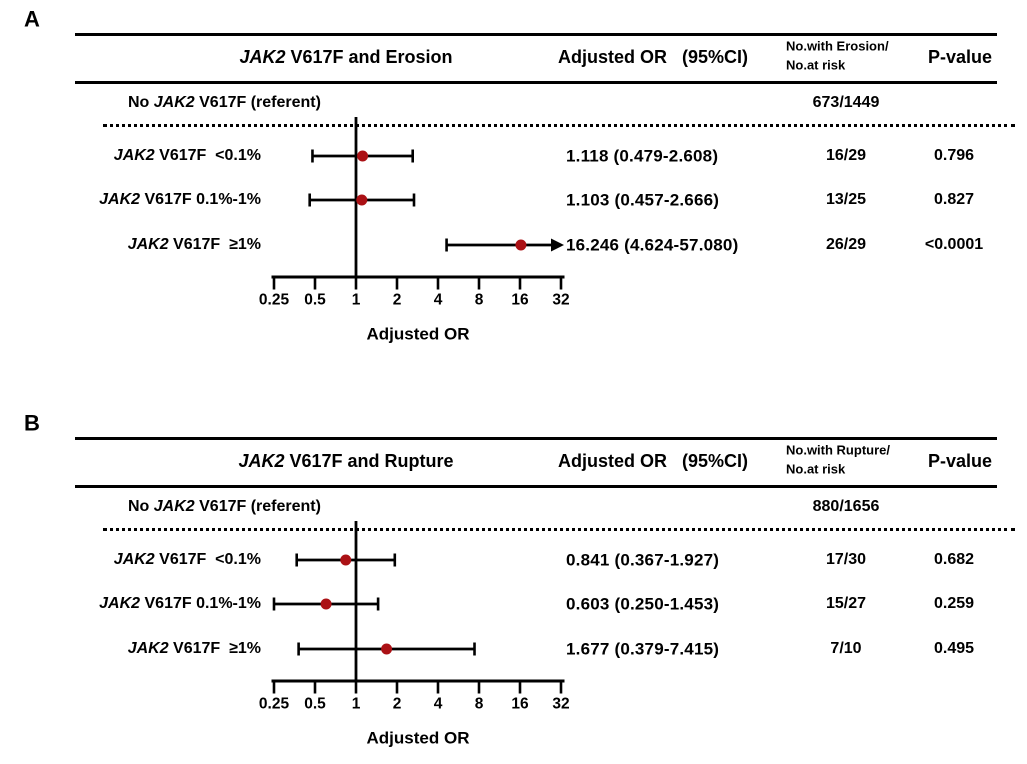 Image resolution: width=1027 pixels, height=764 pixels. Describe the element at coordinates (643, 560) in the screenshot. I see `row-or-ci-value: 0.841 (0.367-1.927)` at that location.